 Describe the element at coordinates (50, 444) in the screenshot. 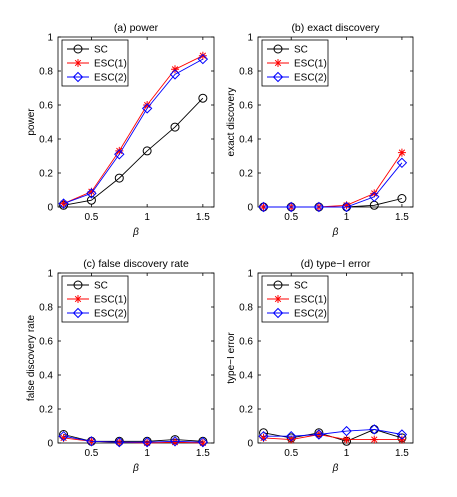

I see `y-tick-label: 0` at that location.